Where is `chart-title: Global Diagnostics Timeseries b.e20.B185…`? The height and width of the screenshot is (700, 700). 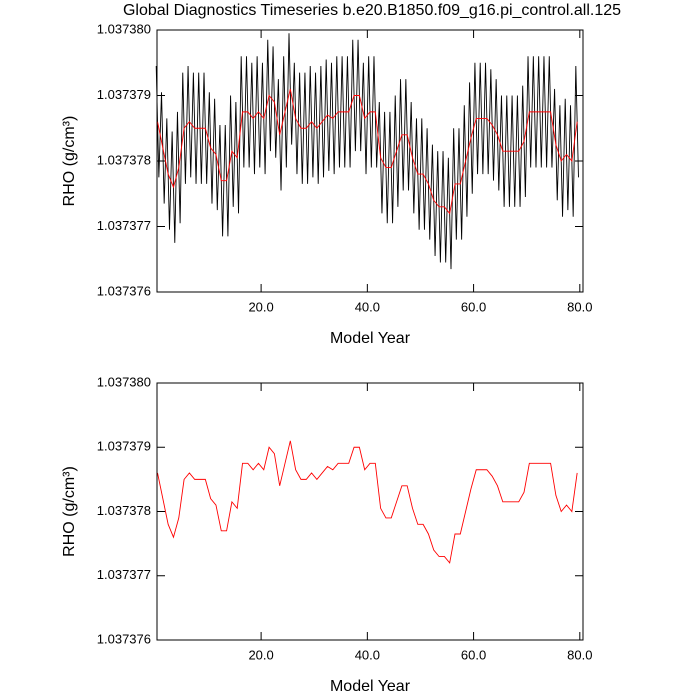 chart-title: Global Diagnostics Timeseries b.e20.B185… is located at coordinates (372, 10).